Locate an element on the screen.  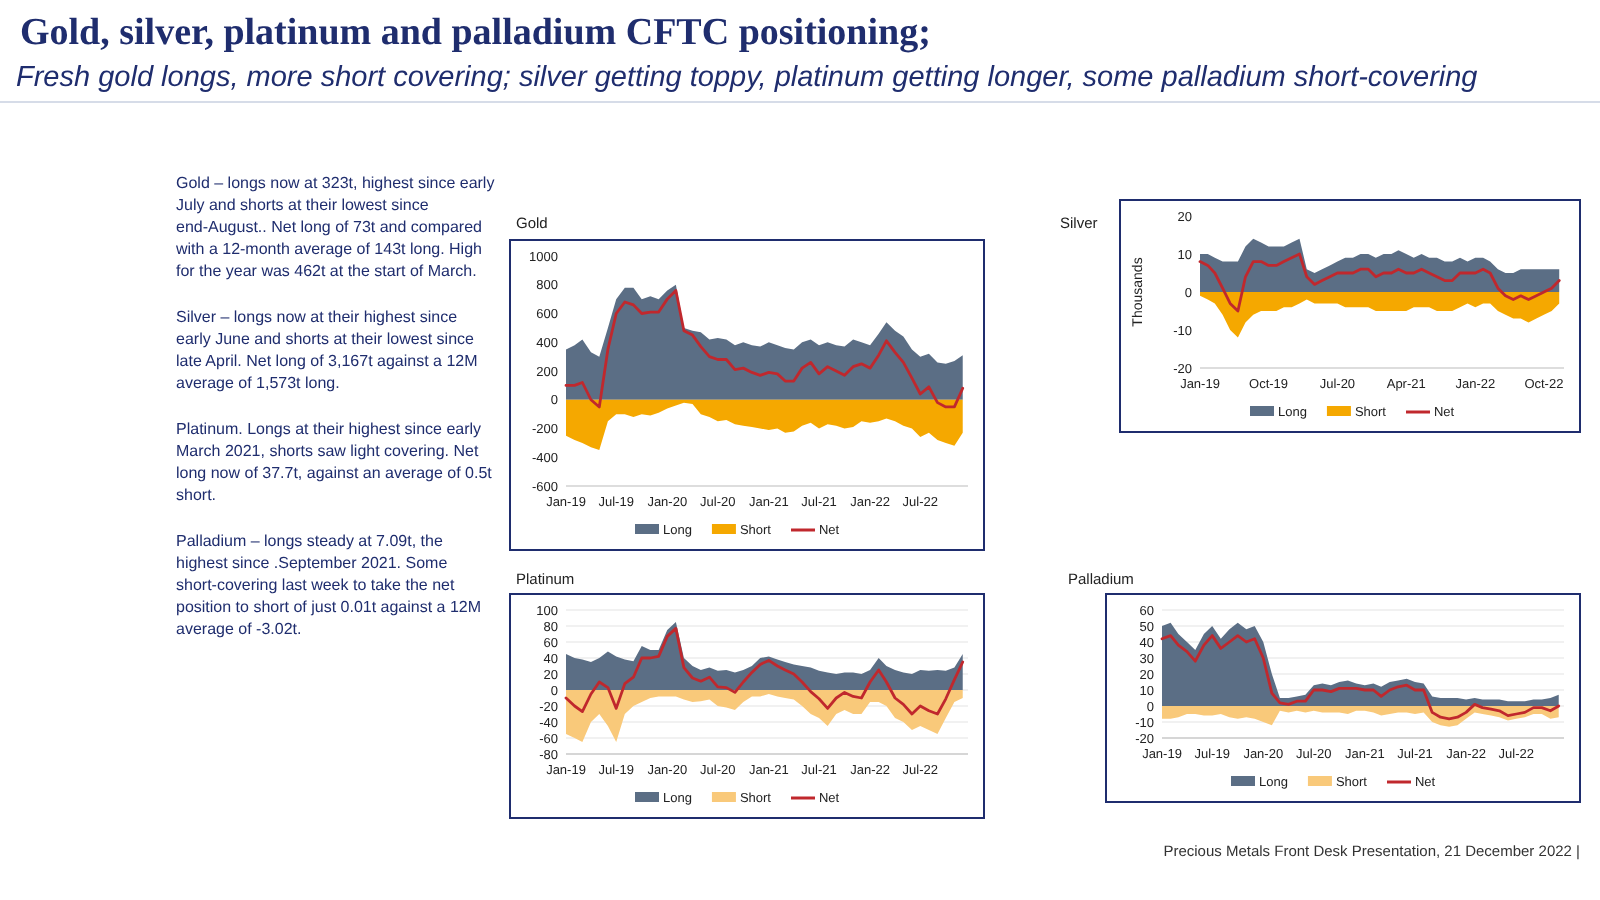
text: Silver – longs now at their highest since early June and shorts at their lowest since late April. Net long of 3,167t against a 12M average of 1,573t long. is located at coordinates (327, 350).